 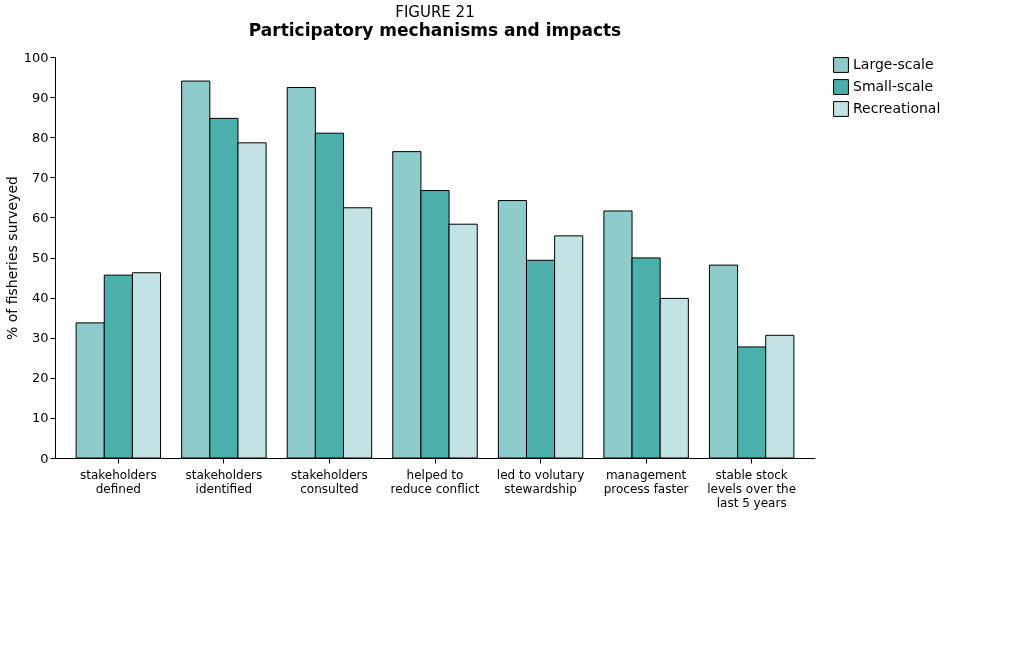 What do you see at coordinates (40, 338) in the screenshot?
I see `y-tick-label: 30` at bounding box center [40, 338].